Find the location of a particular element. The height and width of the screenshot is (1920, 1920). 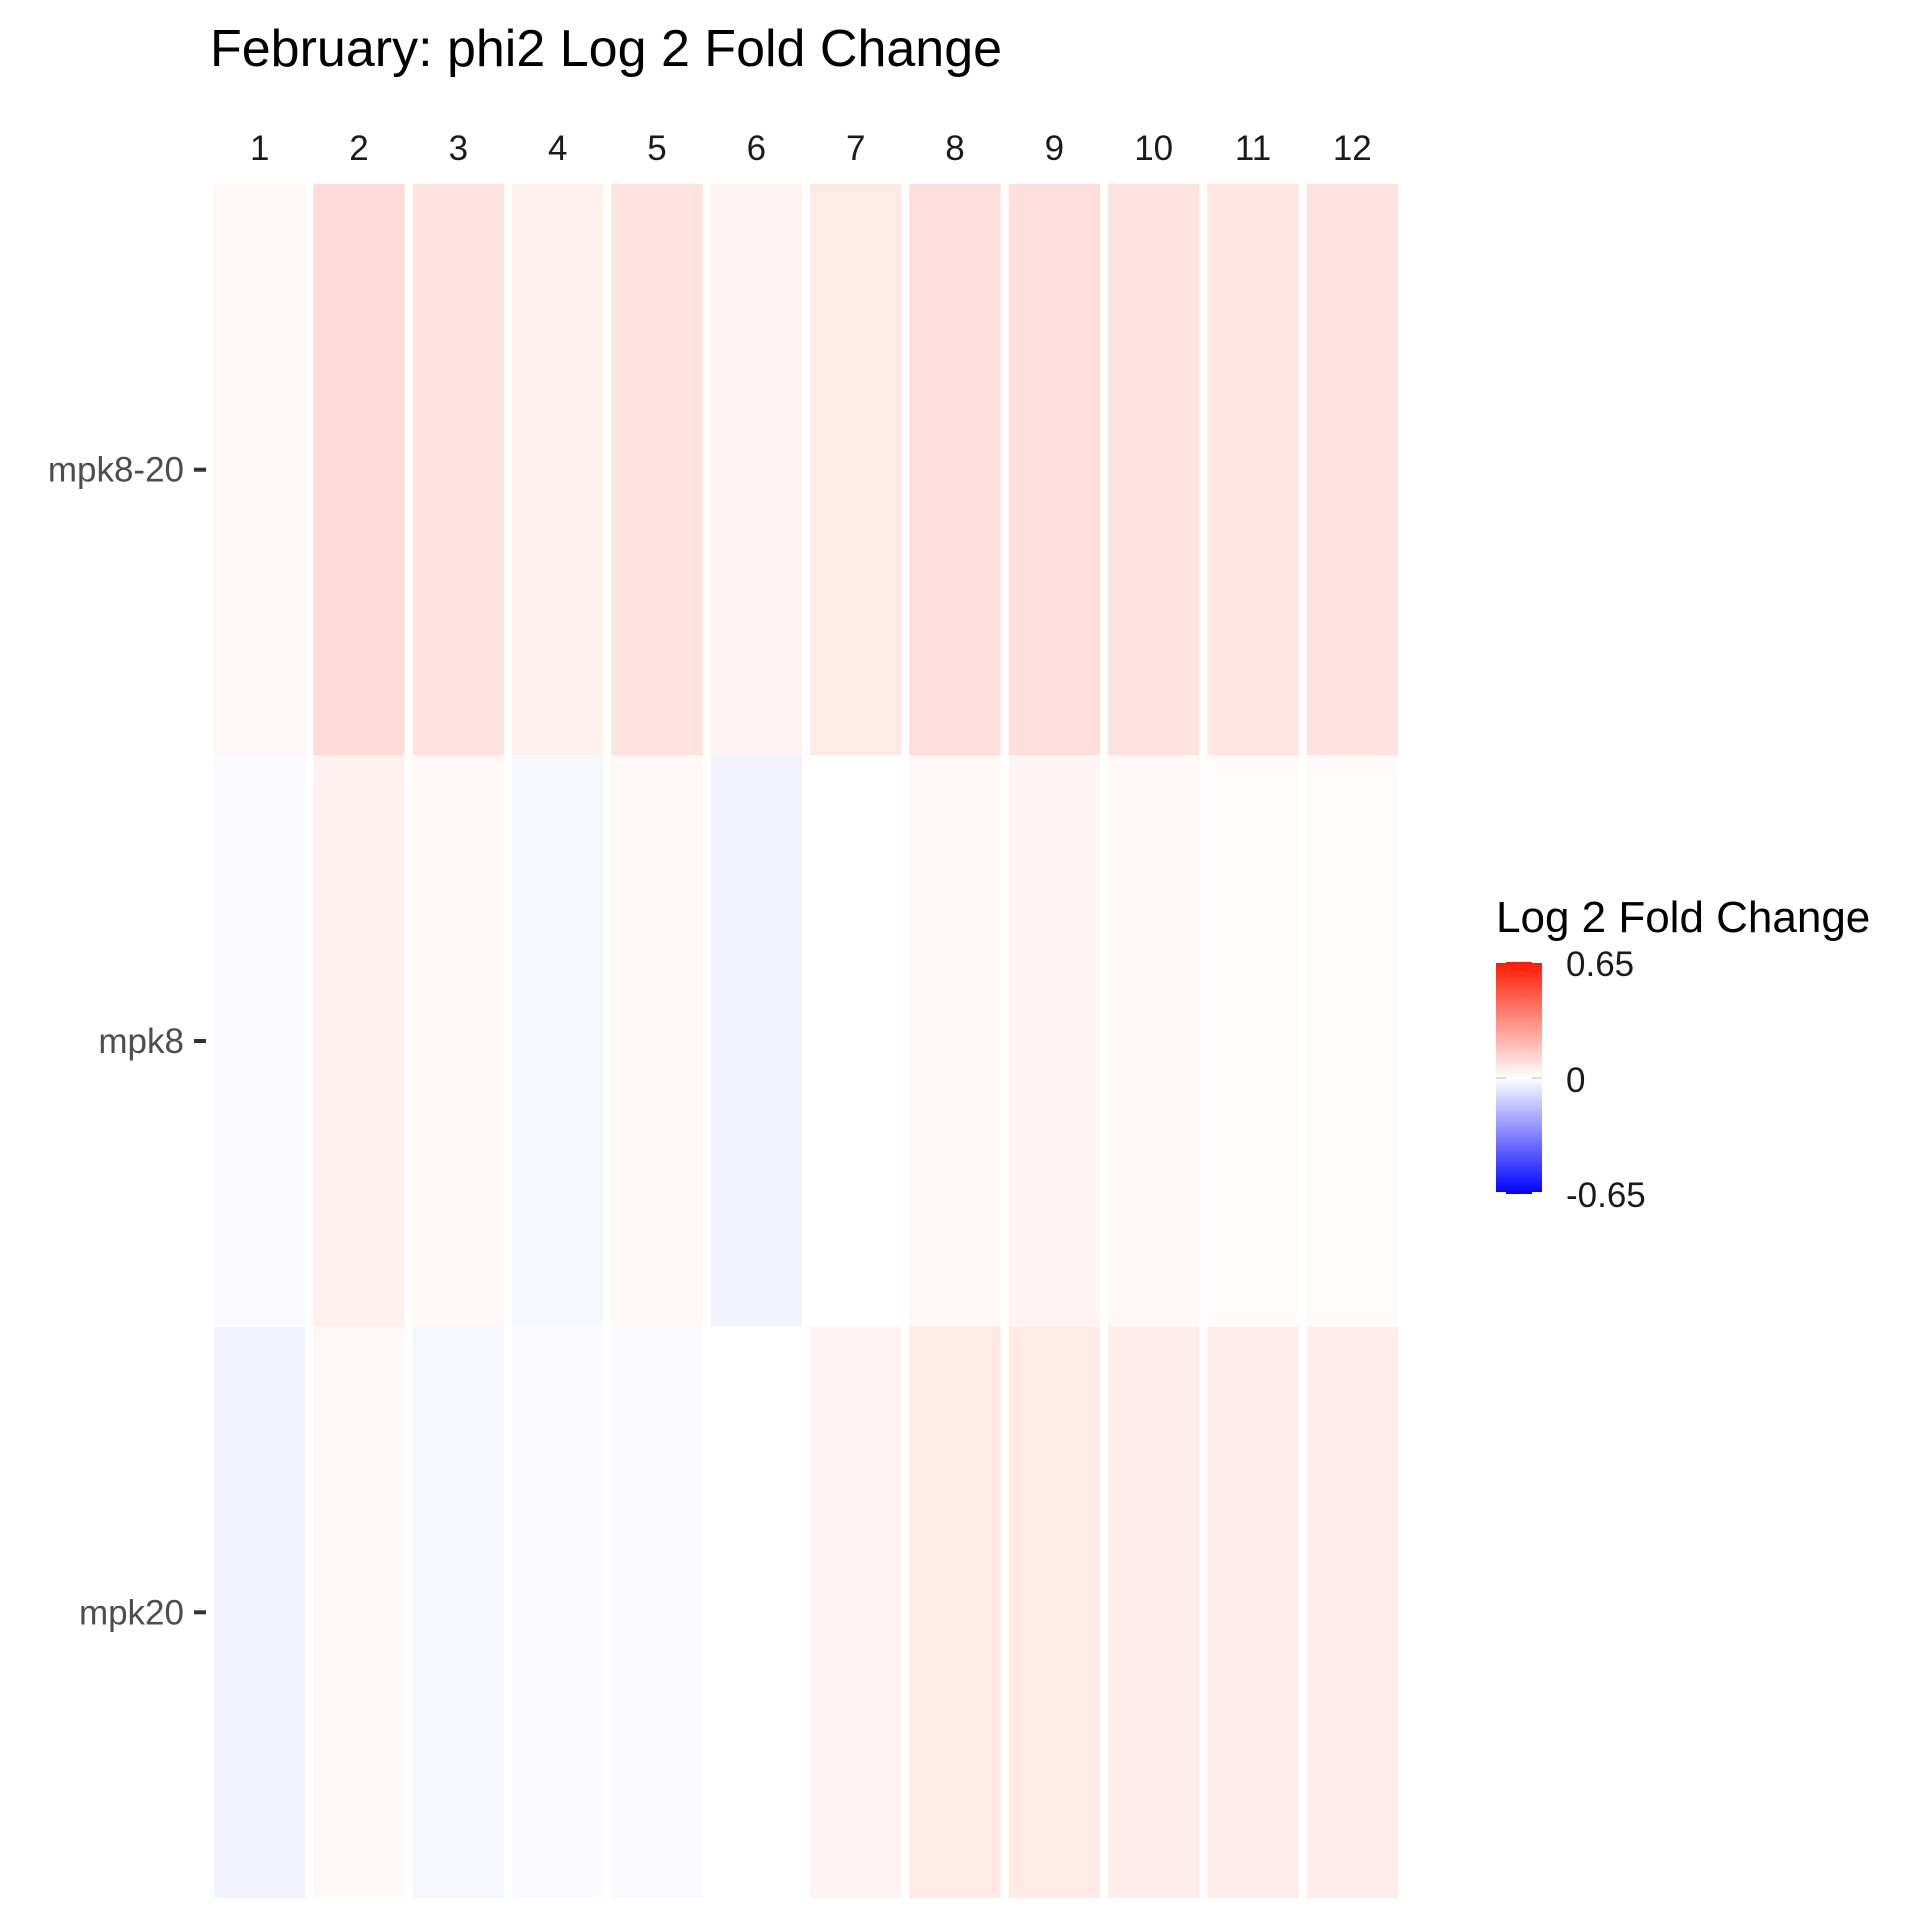

column-label-2: 2 is located at coordinates (358, 148).